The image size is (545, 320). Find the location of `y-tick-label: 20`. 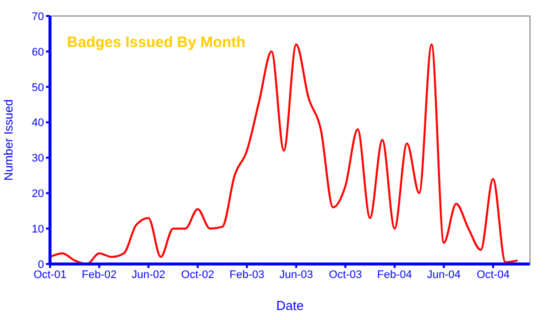

y-tick-label: 20 is located at coordinates (38, 194).